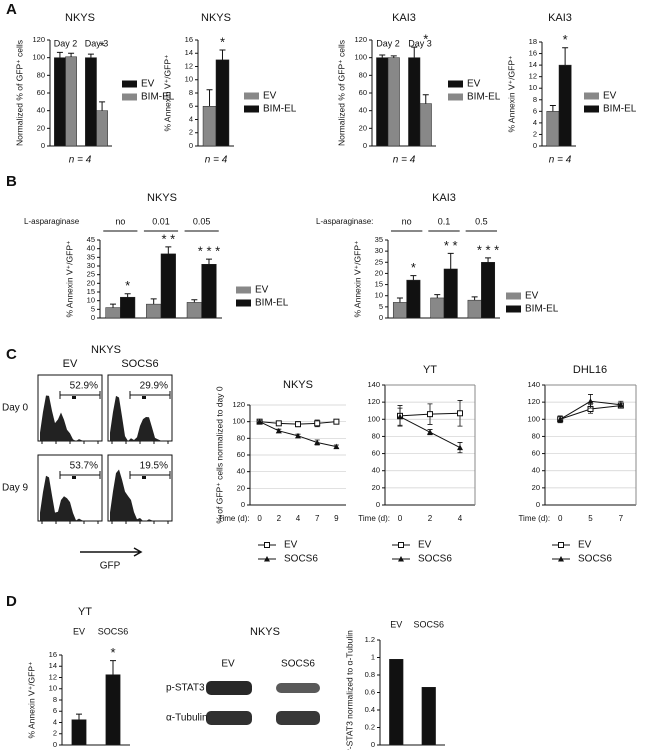  What do you see at coordinates (481, 221) in the screenshot?
I see `category-label: 0.5` at bounding box center [481, 221].